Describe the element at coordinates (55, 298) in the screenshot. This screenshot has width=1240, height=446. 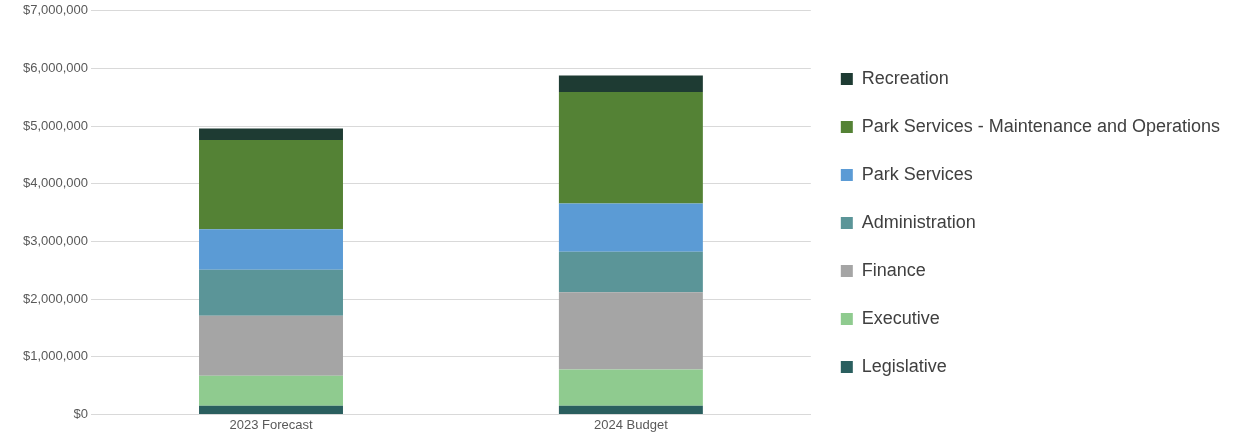
I see `y-tick-label: $2,000,000` at that location.